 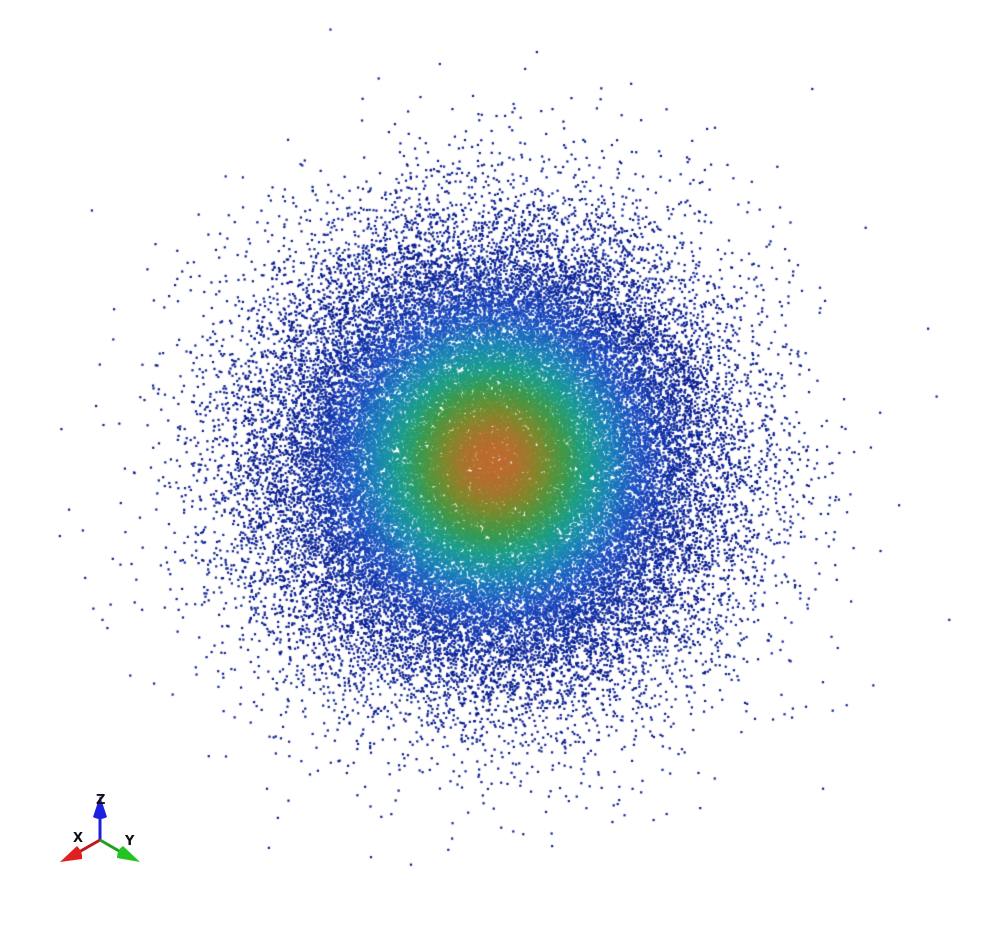 What do you see at coordinates (100, 800) in the screenshot?
I see `z-axis-label: Z` at bounding box center [100, 800].